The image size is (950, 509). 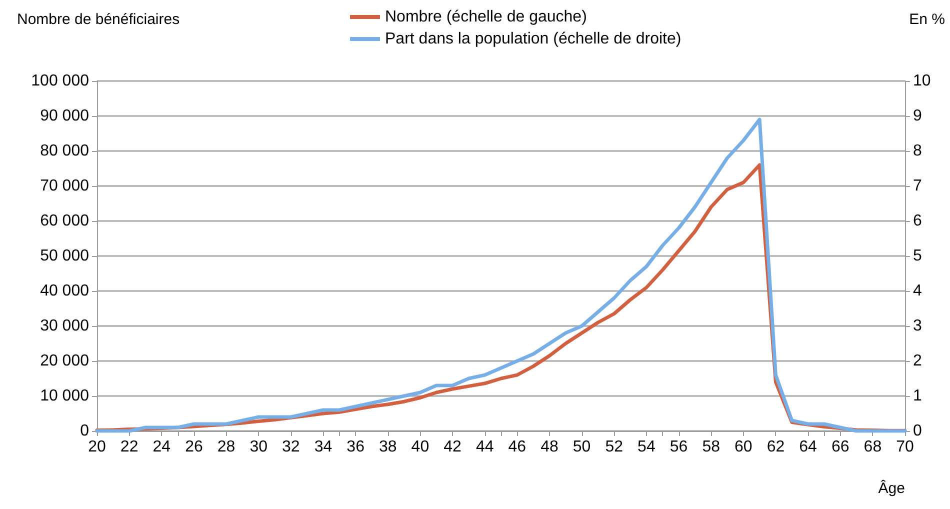 I want to click on y-tick-label: 80 000, so click(x=65, y=151).